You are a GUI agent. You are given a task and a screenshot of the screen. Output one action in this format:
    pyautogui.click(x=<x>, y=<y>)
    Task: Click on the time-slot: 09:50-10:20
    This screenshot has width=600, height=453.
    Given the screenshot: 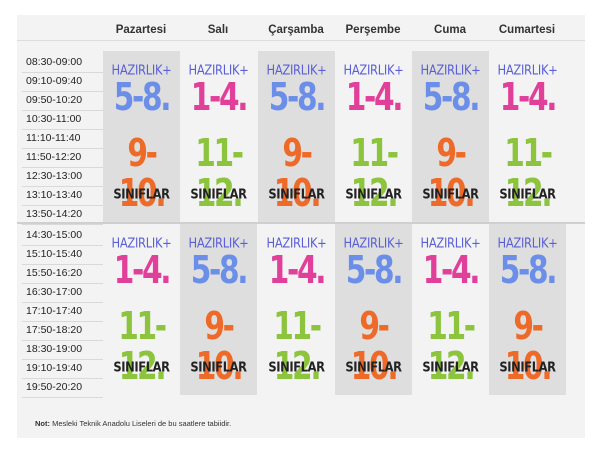 What is the action you would take?
    pyautogui.click(x=54, y=100)
    